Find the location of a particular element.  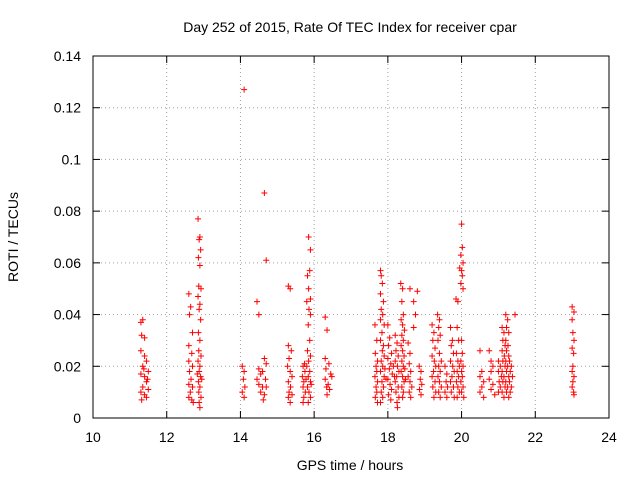

x-tick-label: 14 is located at coordinates (241, 437).